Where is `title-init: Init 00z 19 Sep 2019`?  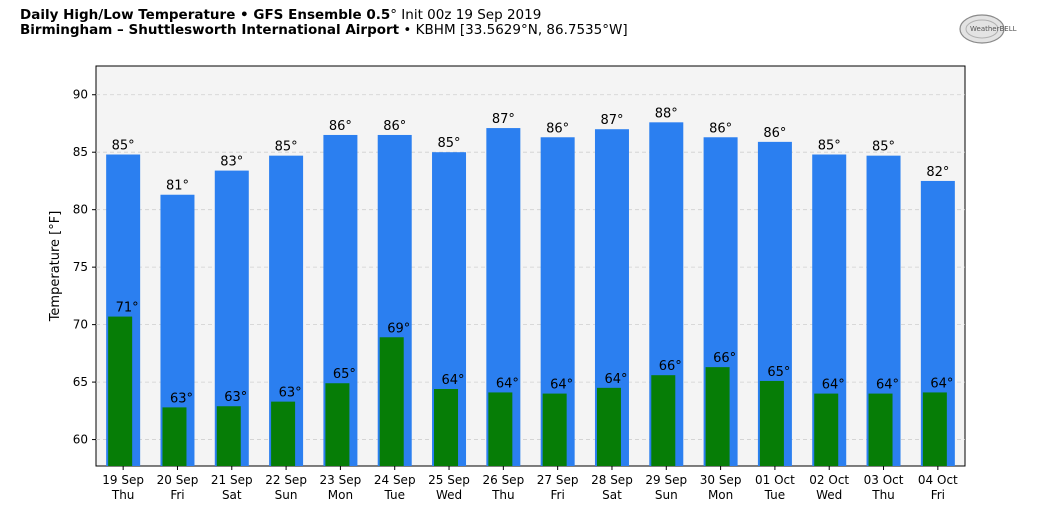
title-init: Init 00z 19 Sep 2019 is located at coordinates (469, 15).